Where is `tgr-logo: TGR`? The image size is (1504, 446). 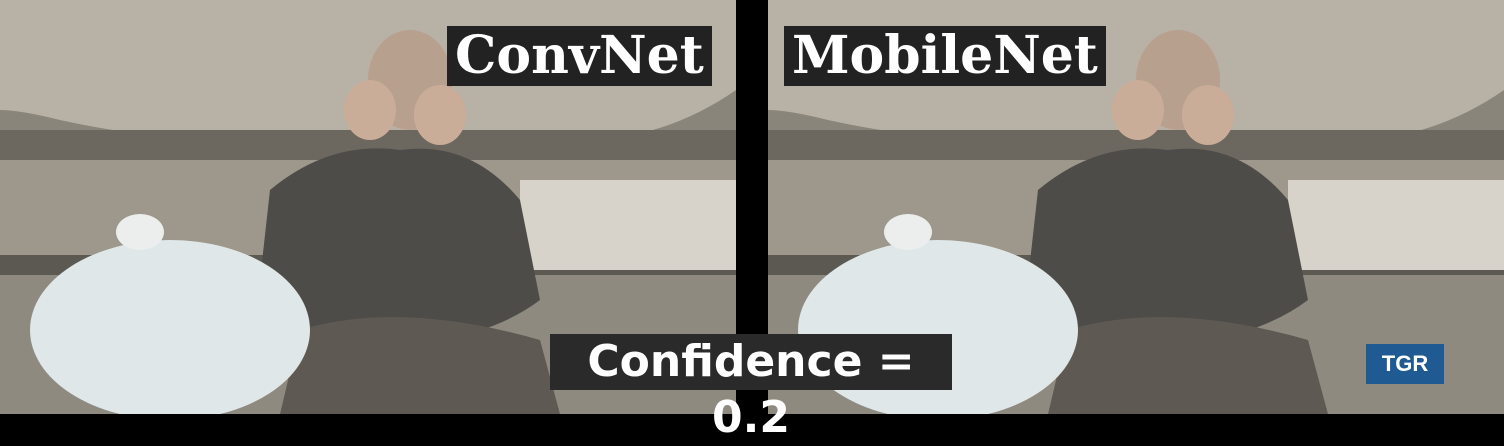 tgr-logo: TGR is located at coordinates (1405, 364).